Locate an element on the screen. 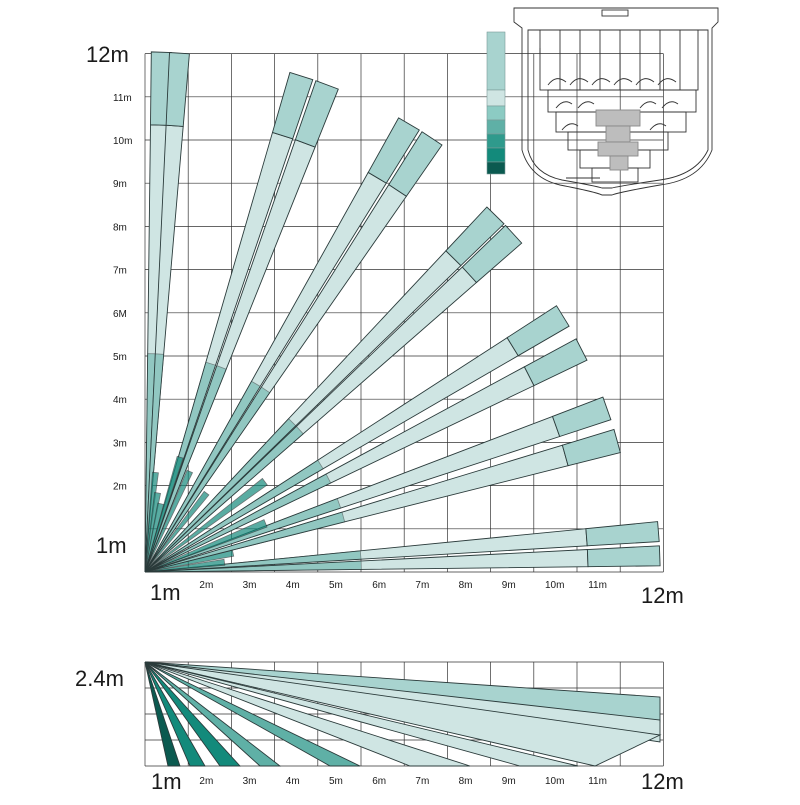  color-scale-legend is located at coordinates (496, 103).